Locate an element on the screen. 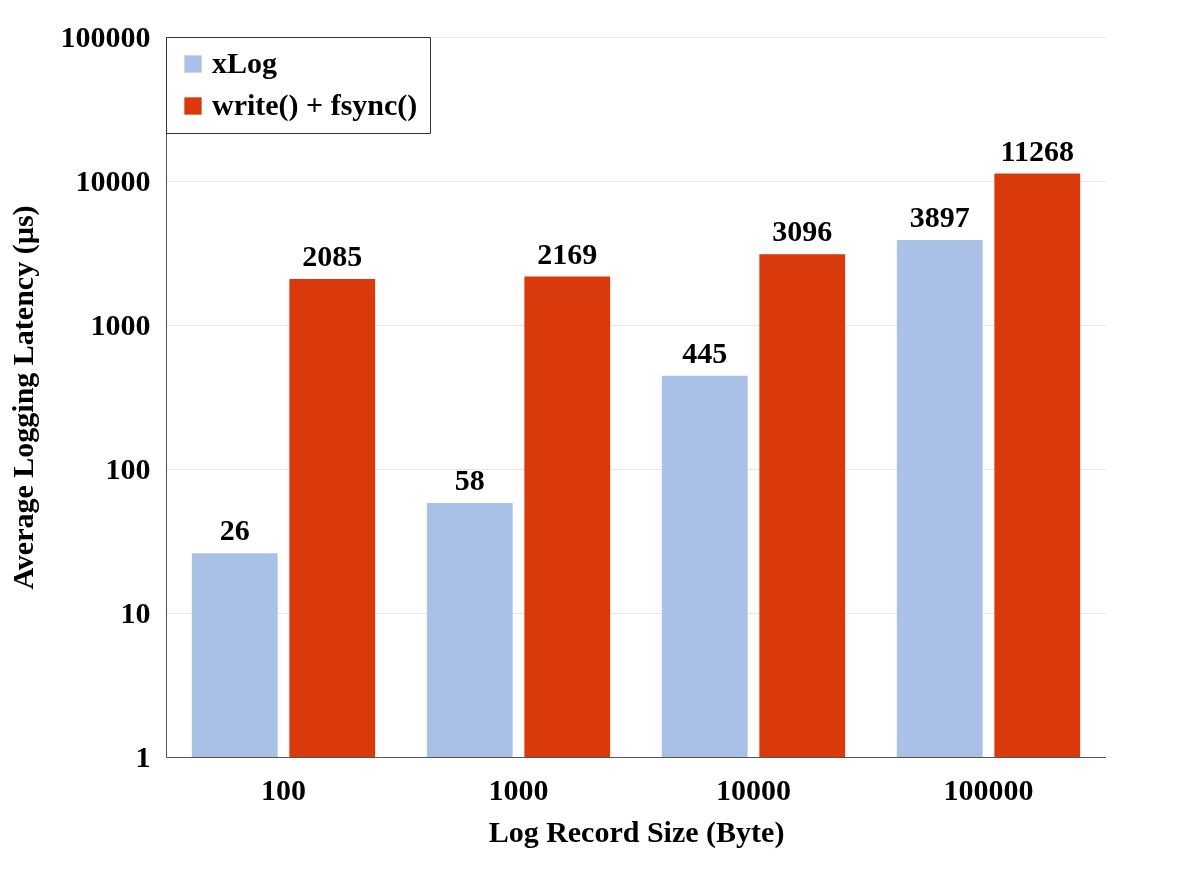  y-tick-label: 10 is located at coordinates (135, 612).